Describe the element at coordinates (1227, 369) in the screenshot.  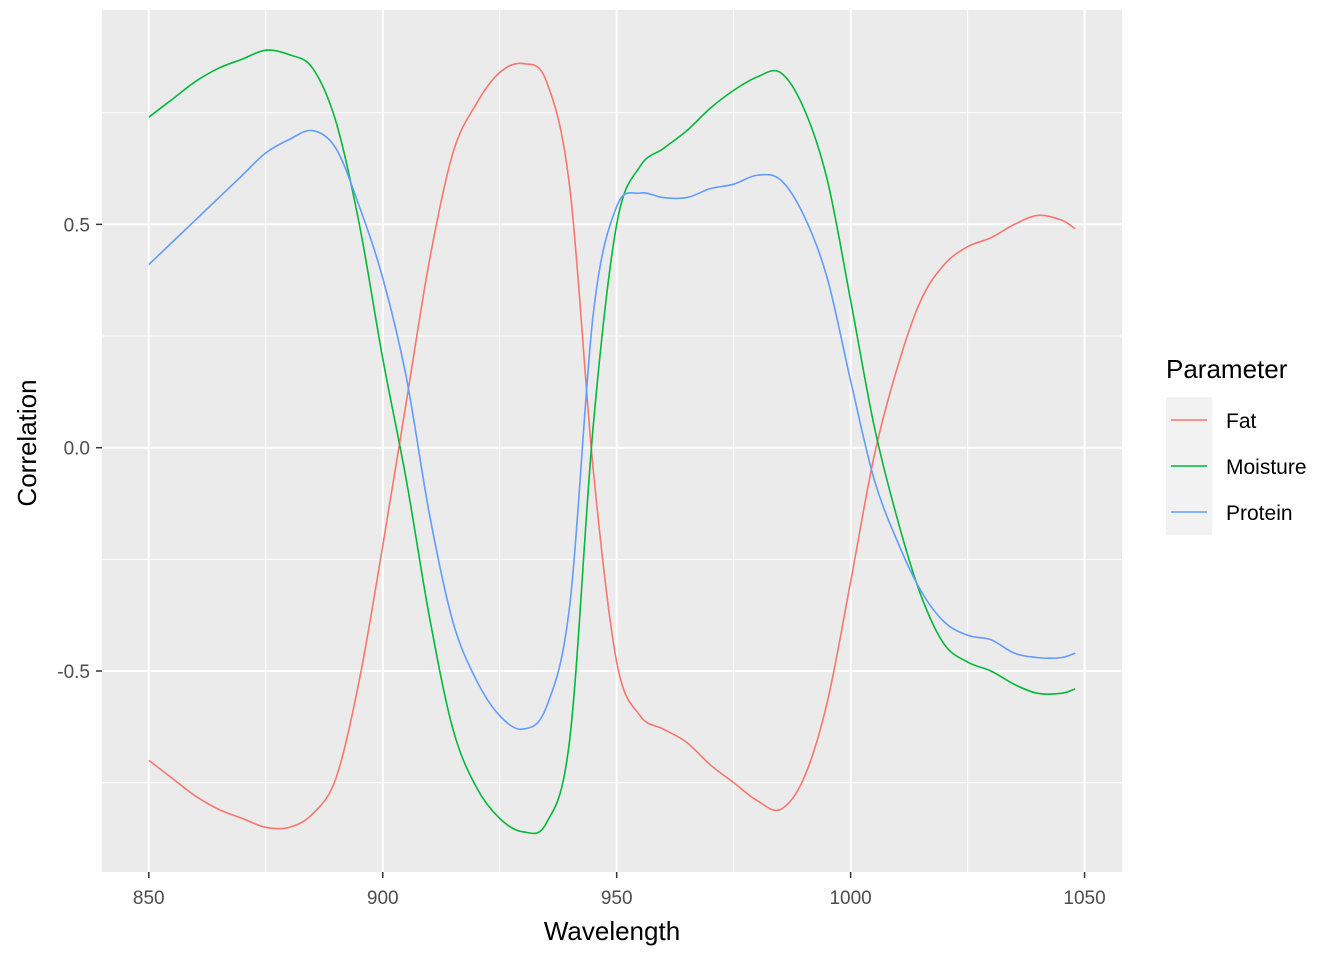
I see `legend-title: Parameter` at that location.